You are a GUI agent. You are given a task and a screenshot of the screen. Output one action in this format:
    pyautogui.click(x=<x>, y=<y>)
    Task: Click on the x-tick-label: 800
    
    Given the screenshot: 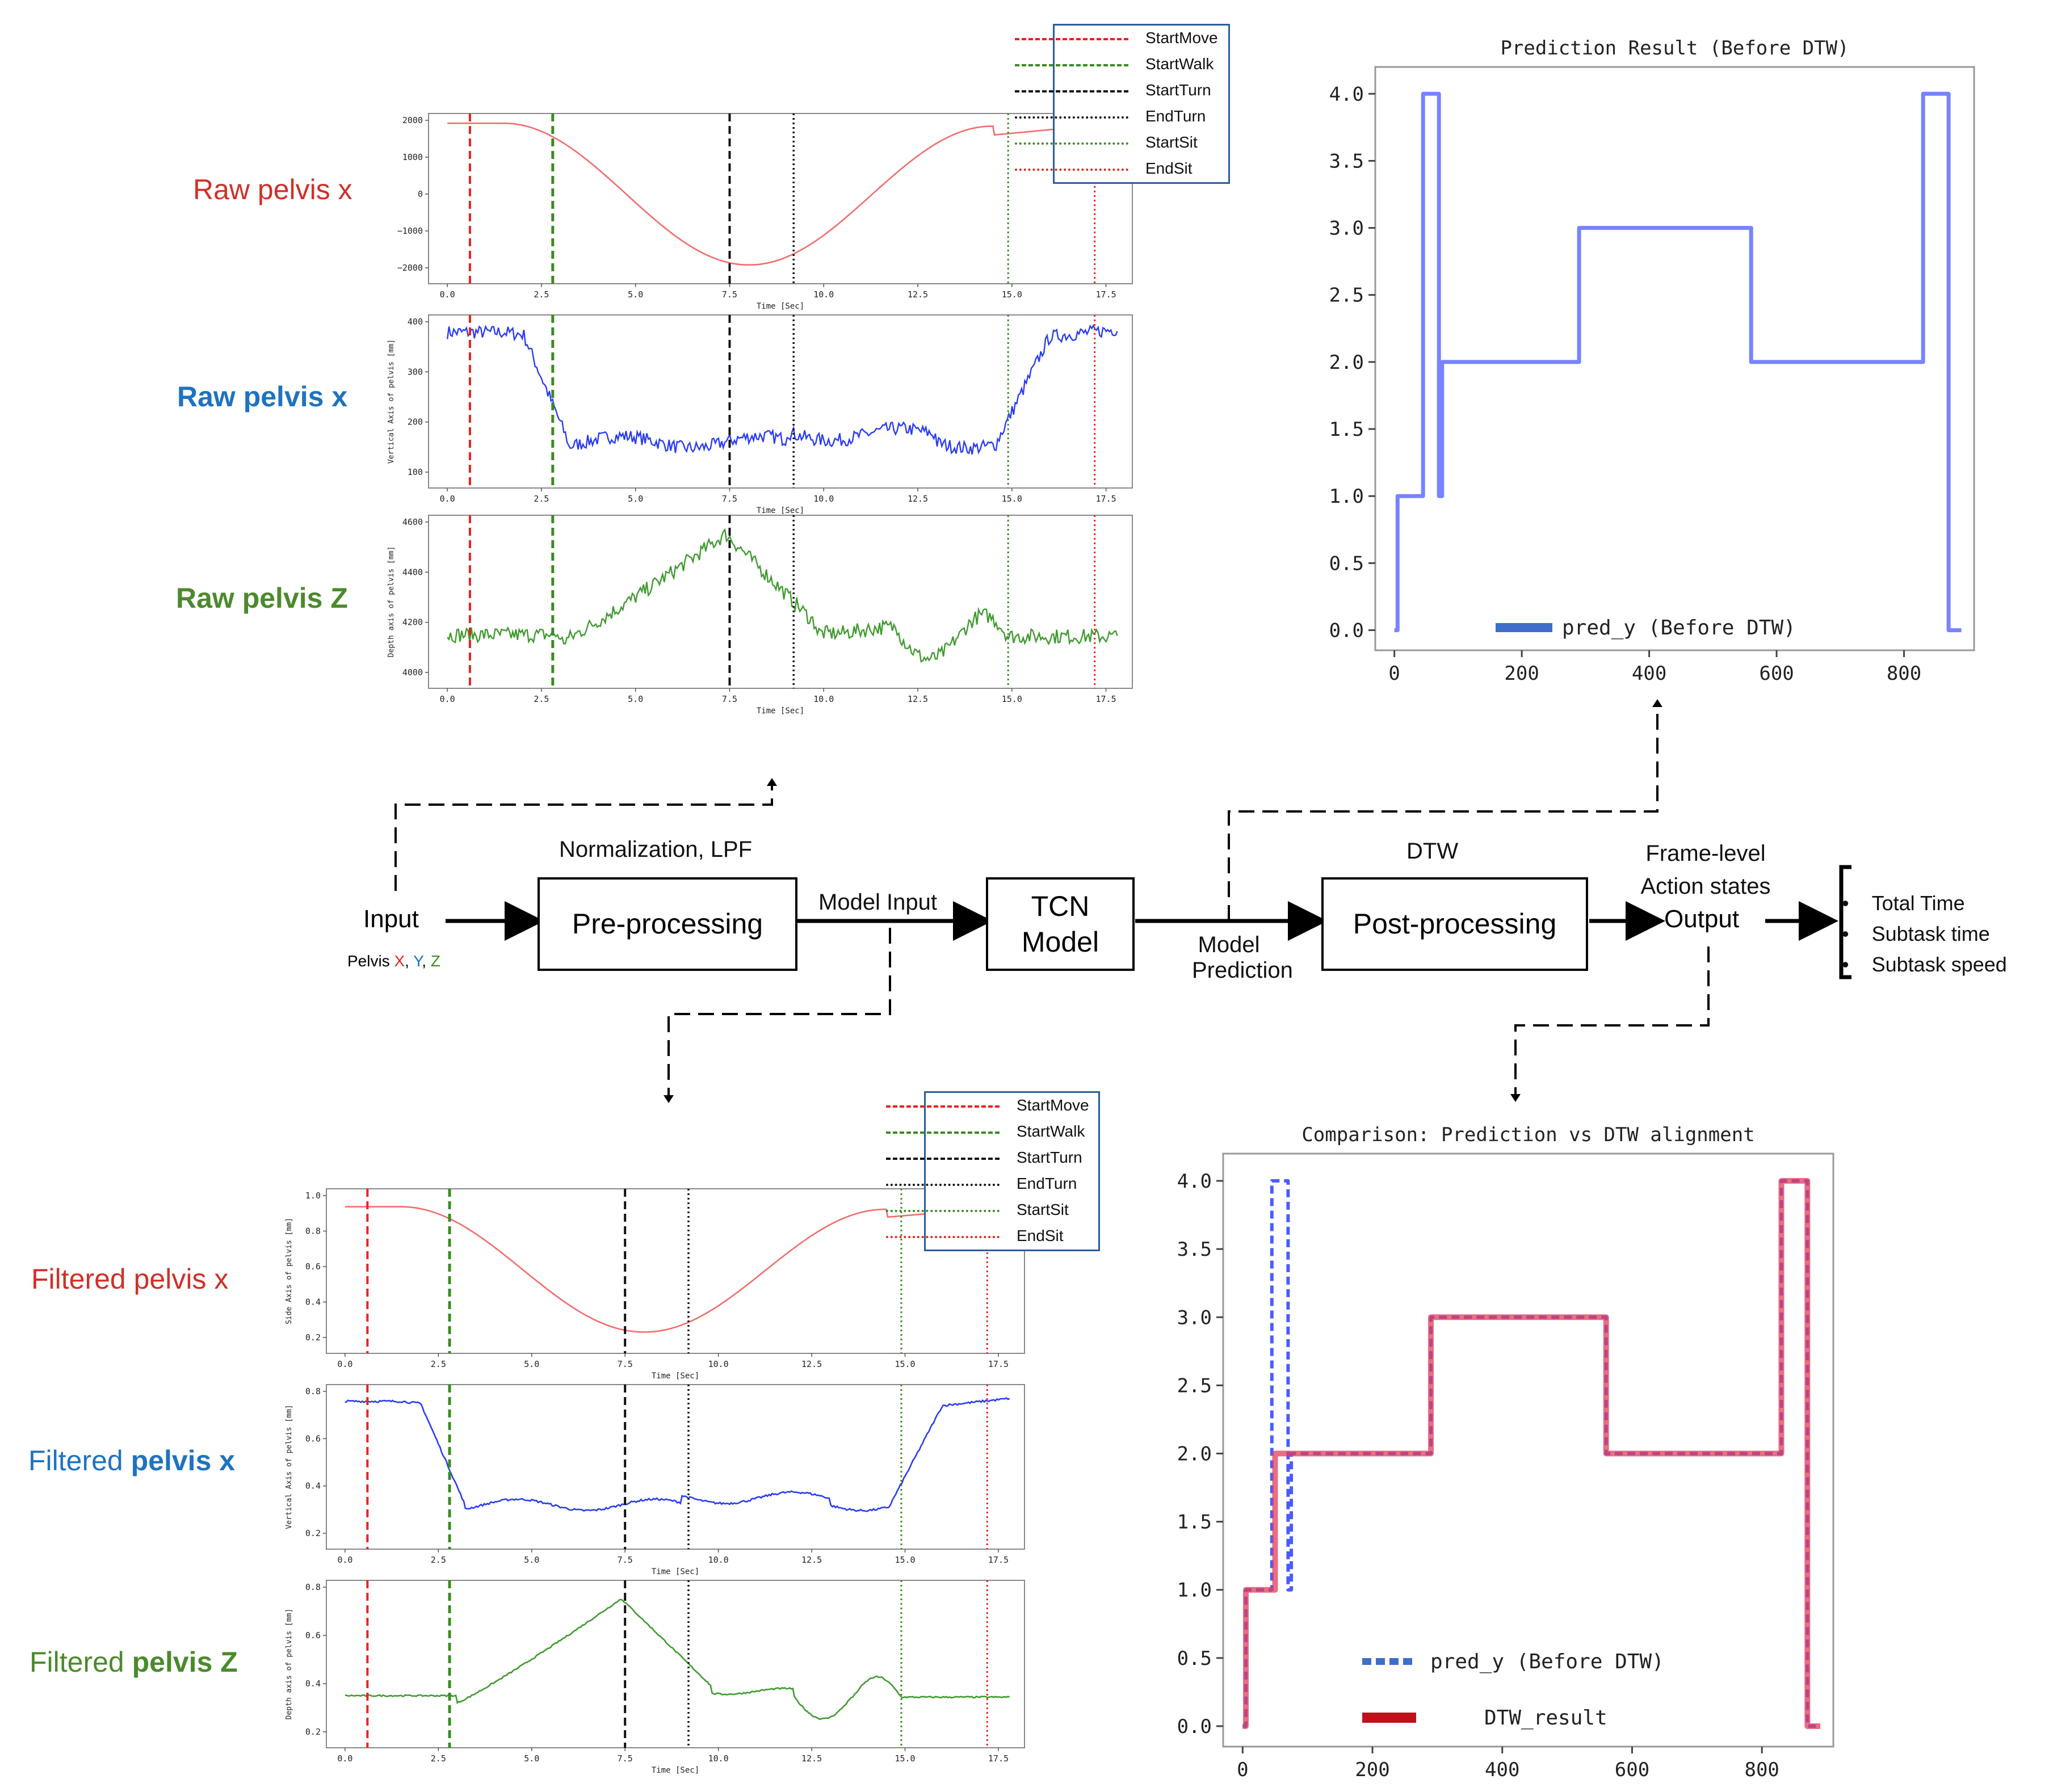 What is the action you would take?
    pyautogui.click(x=1761, y=1770)
    